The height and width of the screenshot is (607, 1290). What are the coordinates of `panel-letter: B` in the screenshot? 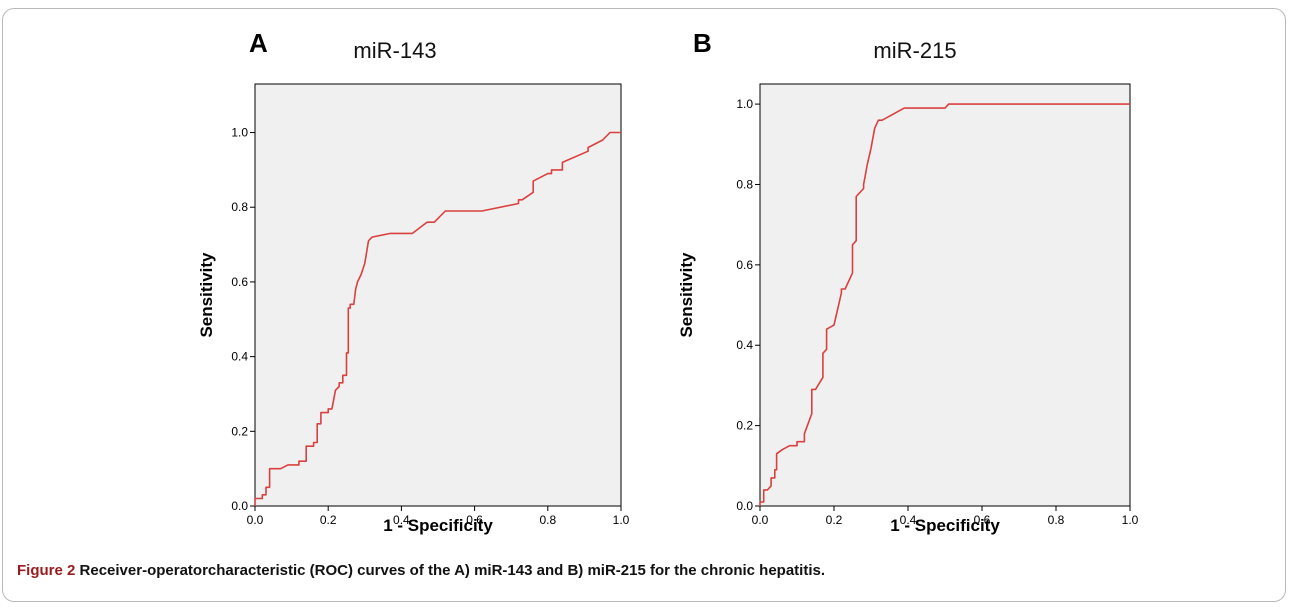 It's located at (702, 43).